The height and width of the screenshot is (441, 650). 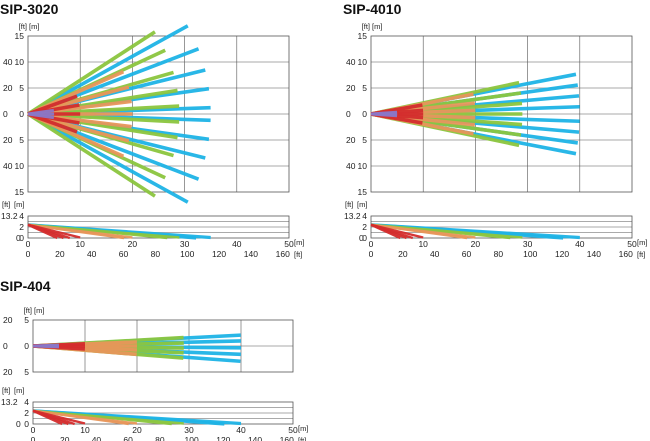 What do you see at coordinates (29, 9) in the screenshot?
I see `panel-title: SIP-3020` at bounding box center [29, 9].